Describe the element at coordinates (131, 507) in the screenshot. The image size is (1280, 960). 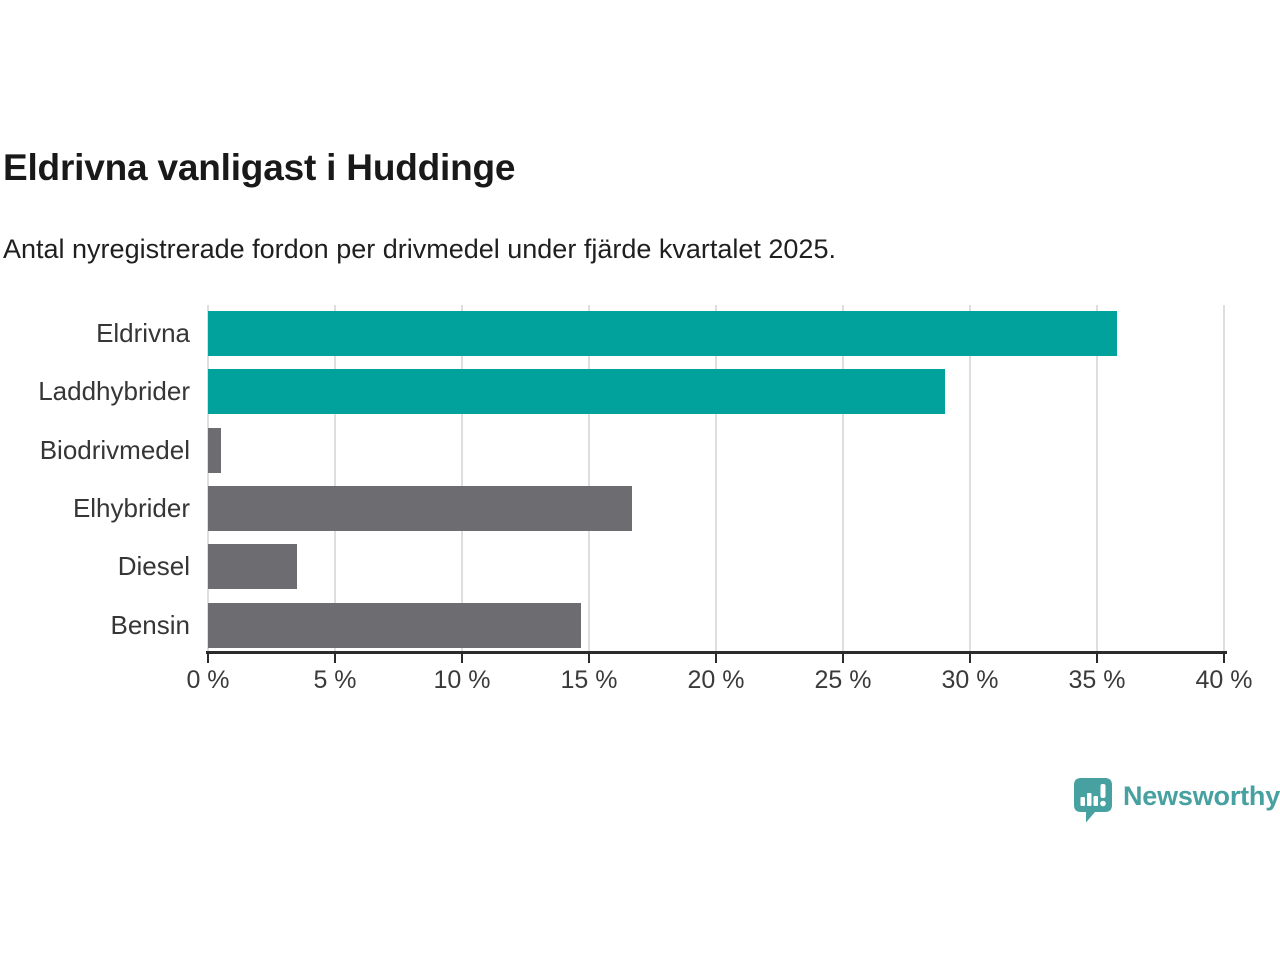
I see `category-label-elhybrider: Elhybrider` at that location.